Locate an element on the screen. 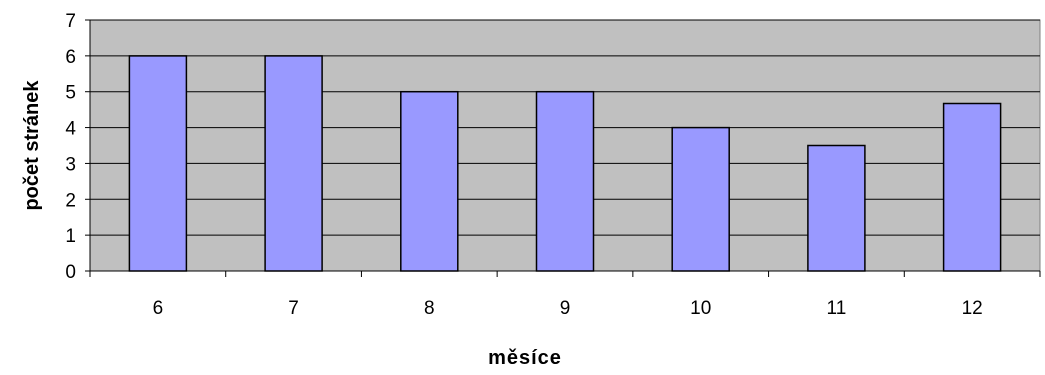  x-tick-label: 7 is located at coordinates (293, 308).